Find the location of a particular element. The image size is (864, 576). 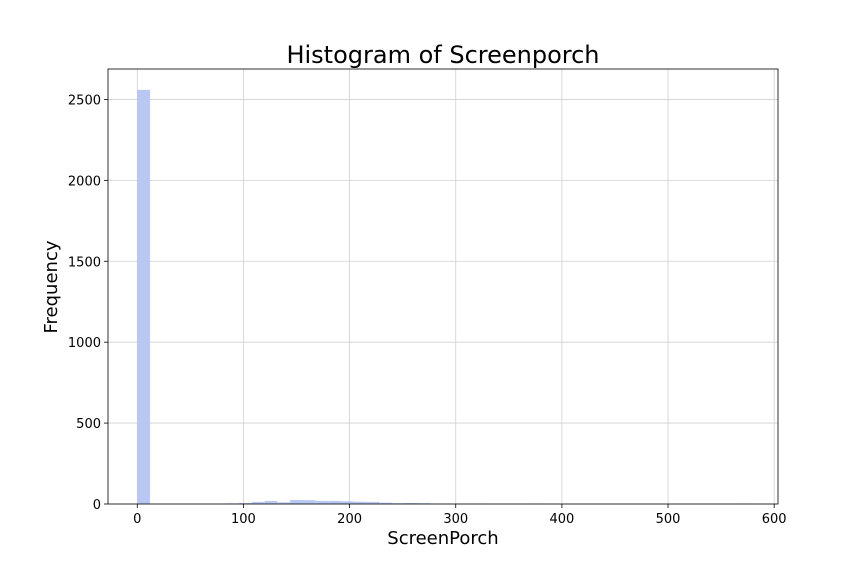

x-tick-label: 100 is located at coordinates (243, 519).